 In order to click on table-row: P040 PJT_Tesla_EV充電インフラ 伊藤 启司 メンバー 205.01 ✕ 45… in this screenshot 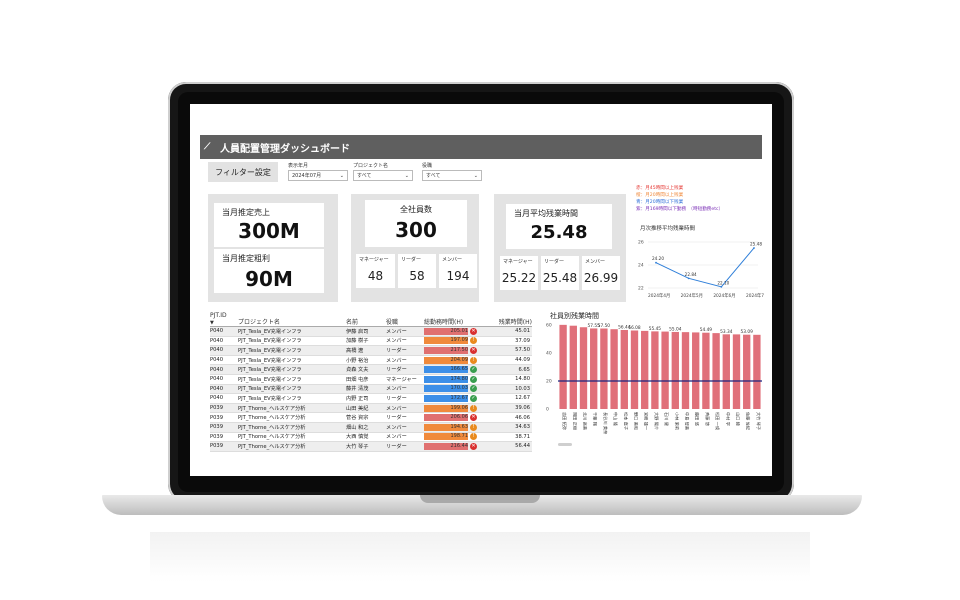, I will do `click(371, 332)`.